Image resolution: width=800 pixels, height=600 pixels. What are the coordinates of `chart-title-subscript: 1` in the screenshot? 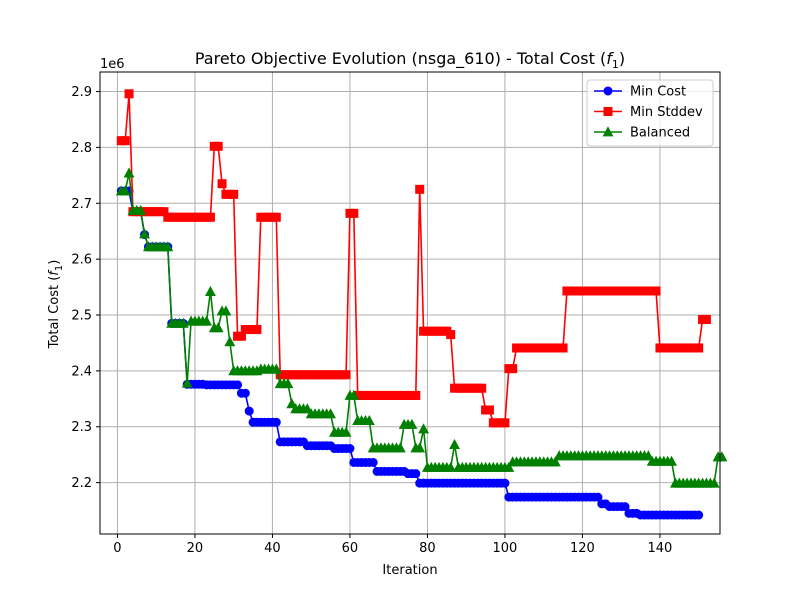 It's located at (615, 64).